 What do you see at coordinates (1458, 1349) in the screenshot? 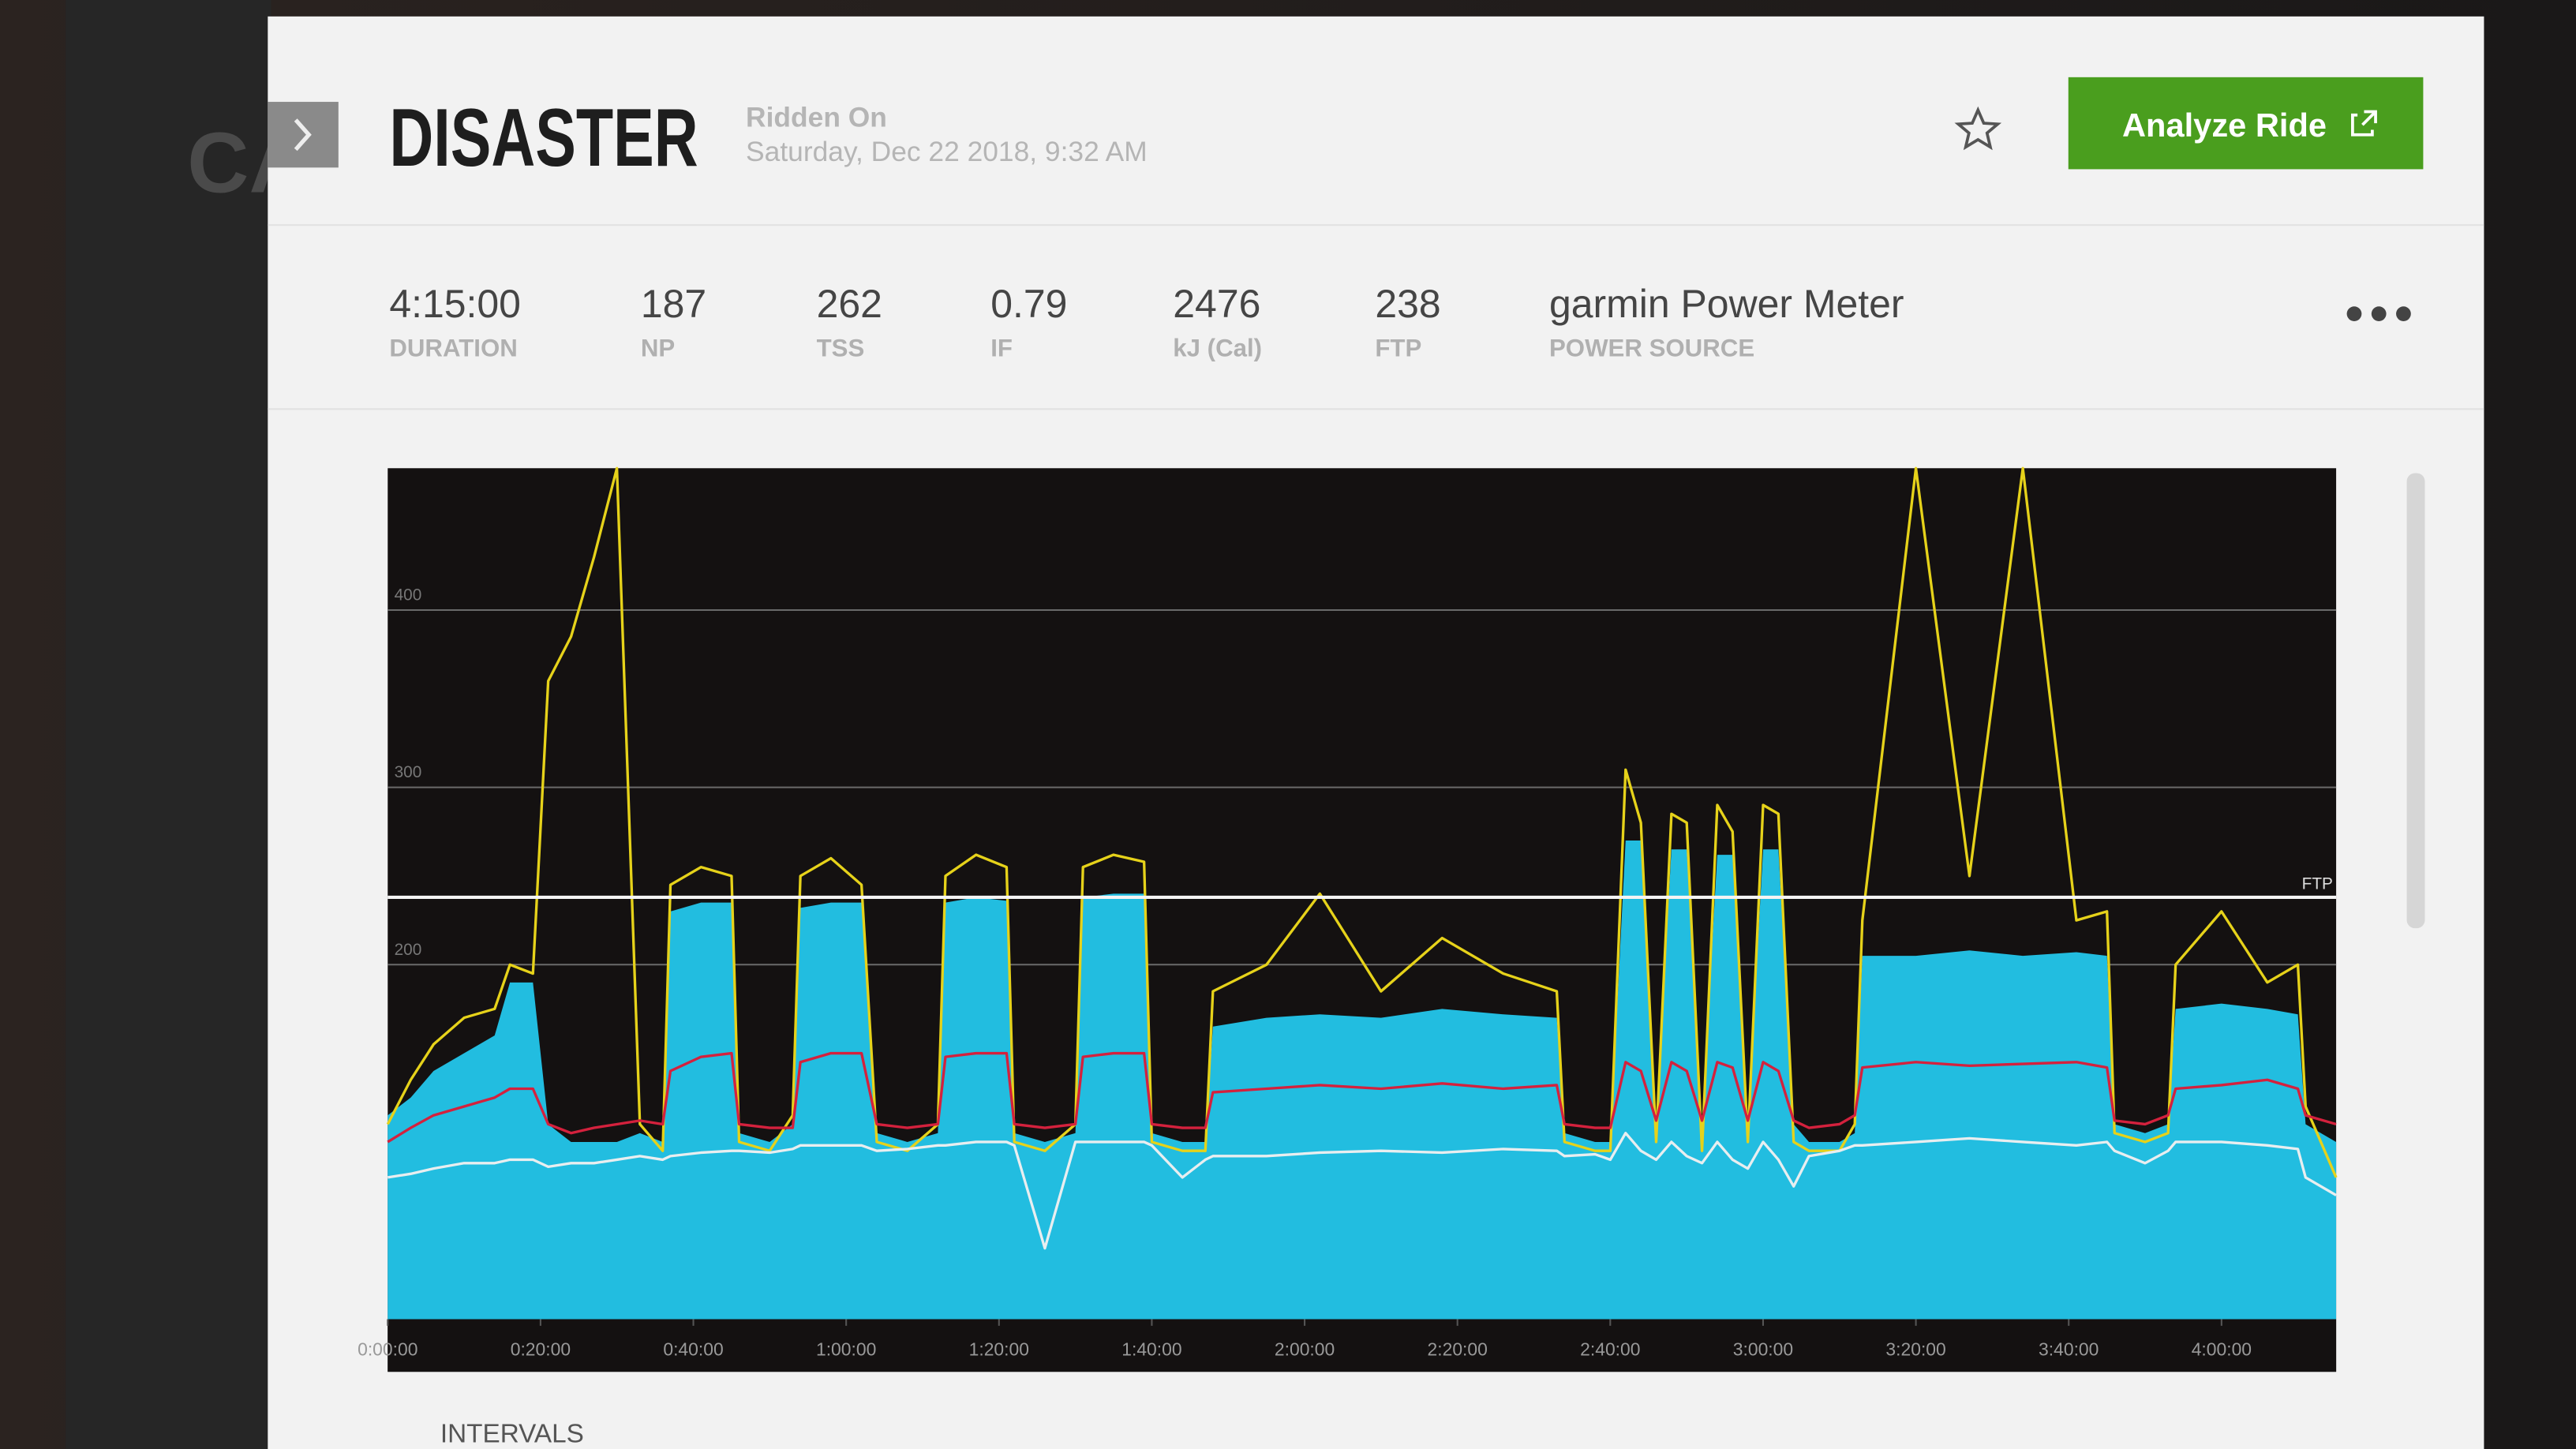
I see `x-tick-label: 2:20:00` at bounding box center [1458, 1349].